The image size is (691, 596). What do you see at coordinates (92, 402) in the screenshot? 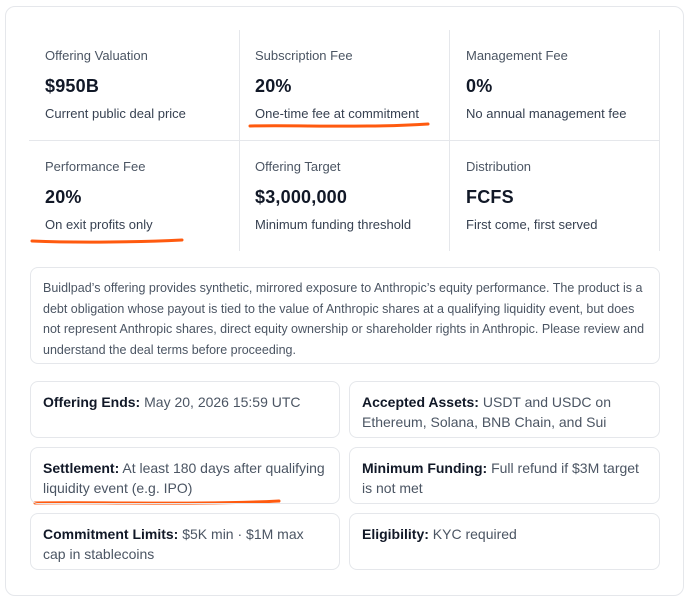
I see `detail-key: Offering Ends:` at bounding box center [92, 402].